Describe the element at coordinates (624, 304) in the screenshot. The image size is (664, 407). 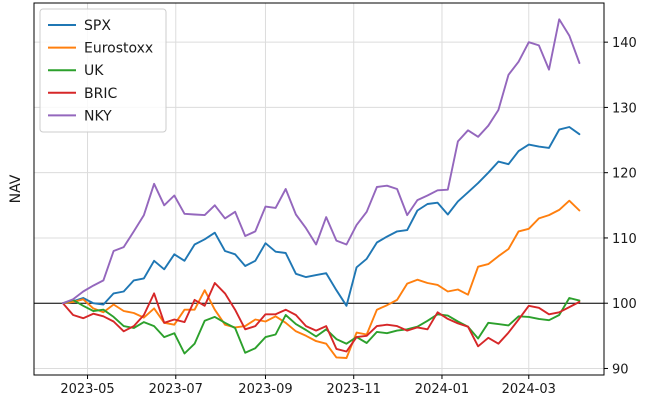
I see `y-tick-label: 100` at that location.